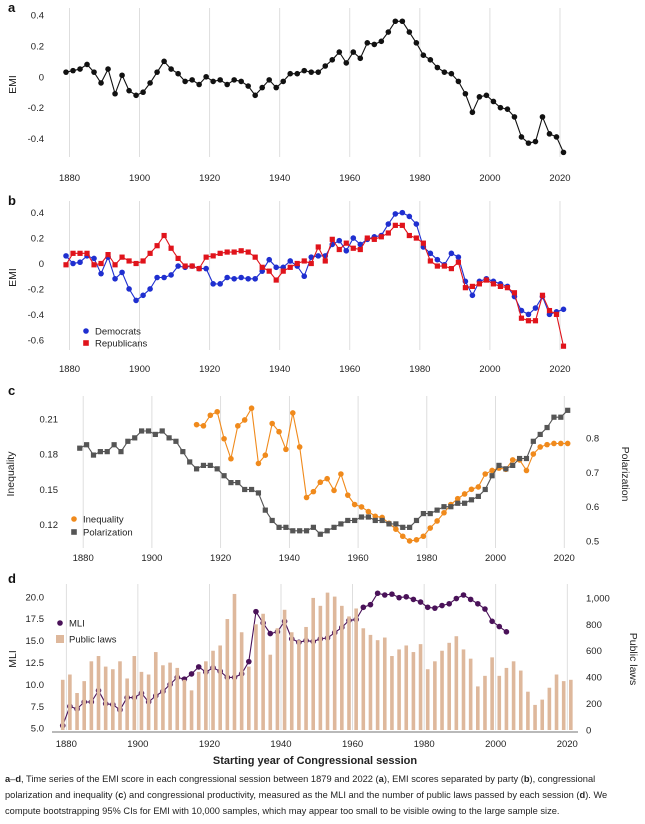  What do you see at coordinates (41, 264) in the screenshot?
I see `y-tick-label: 0` at bounding box center [41, 264].